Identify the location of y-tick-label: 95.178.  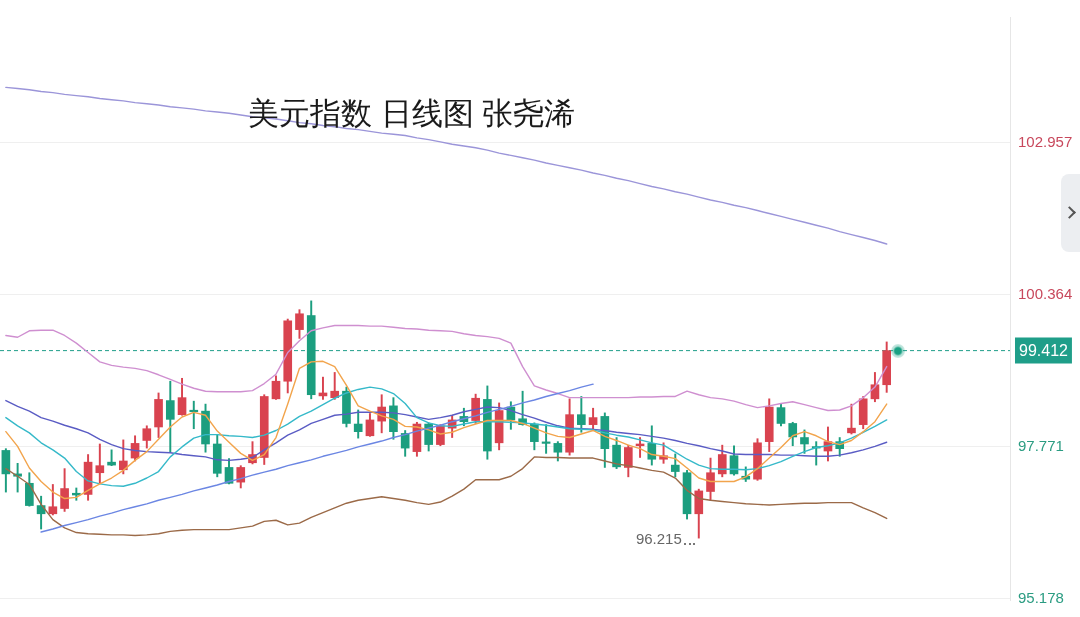
(1041, 598).